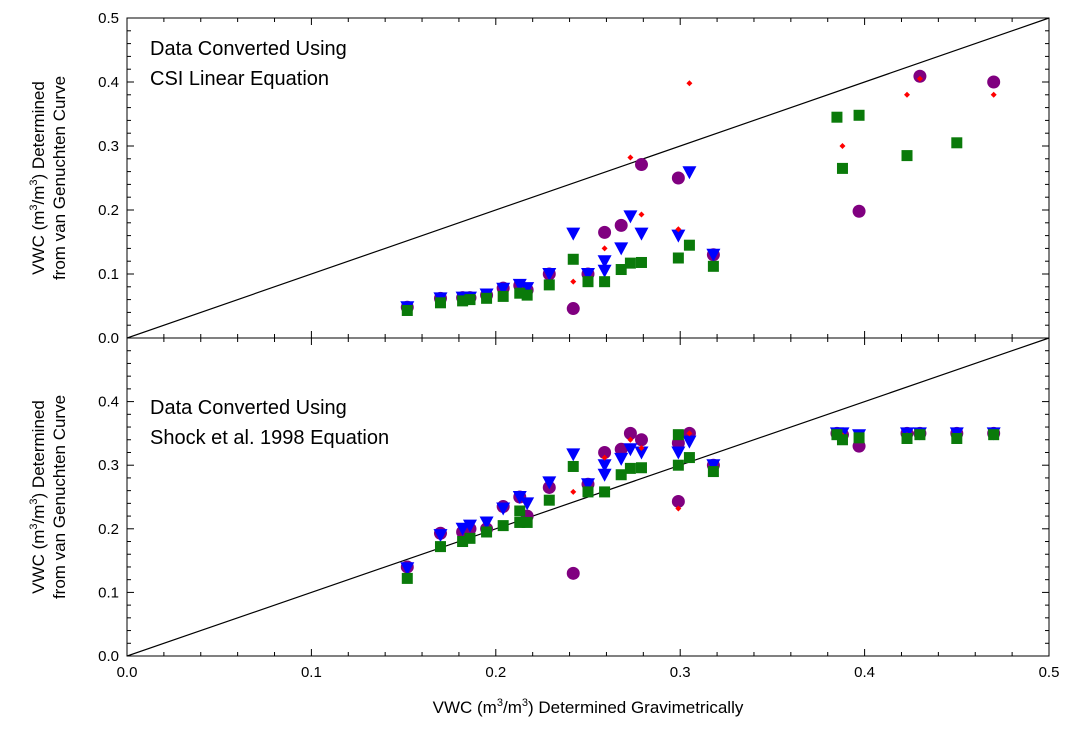 Image resolution: width=1065 pixels, height=734 pixels. What do you see at coordinates (248, 49) in the screenshot?
I see `top-annotation-line1: Data Converted Using` at bounding box center [248, 49].